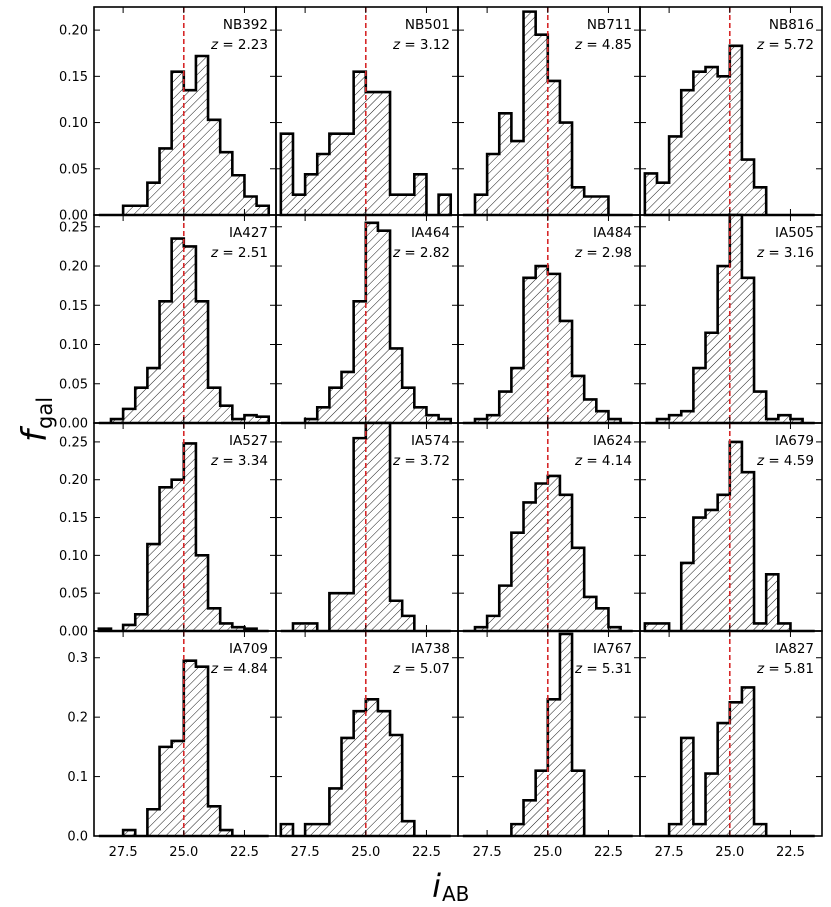 The image size is (831, 907). What do you see at coordinates (421, 253) in the screenshot?
I see `redshift-label: z = 2.82` at bounding box center [421, 253].